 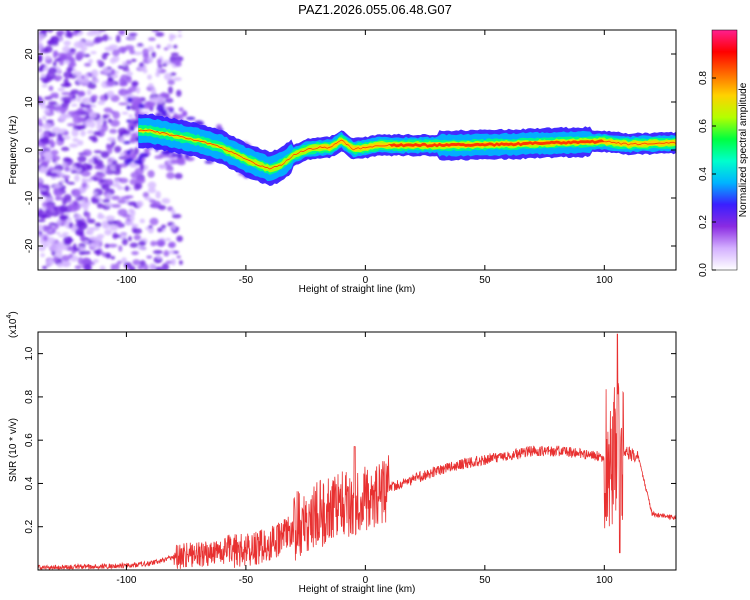 I want to click on snr-ylabel: SNR (10 * v/v), so click(x=13, y=450).